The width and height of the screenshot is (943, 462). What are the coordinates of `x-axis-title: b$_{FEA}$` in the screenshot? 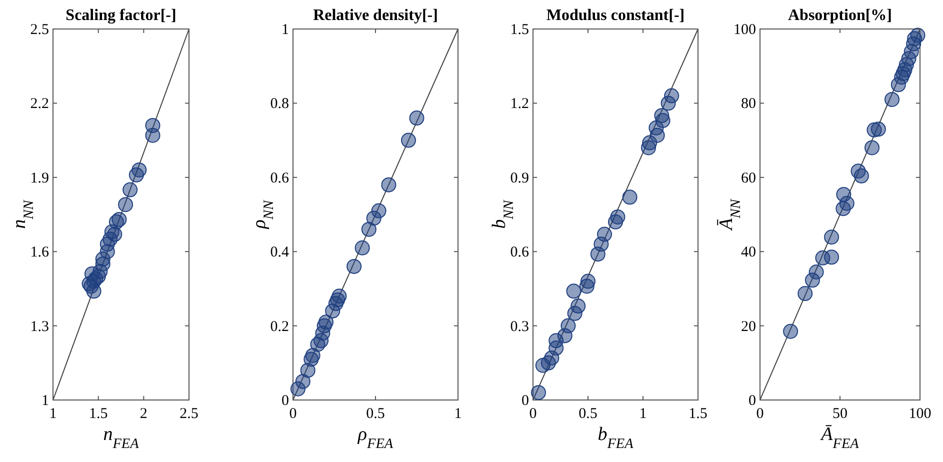 It's located at (616, 438).